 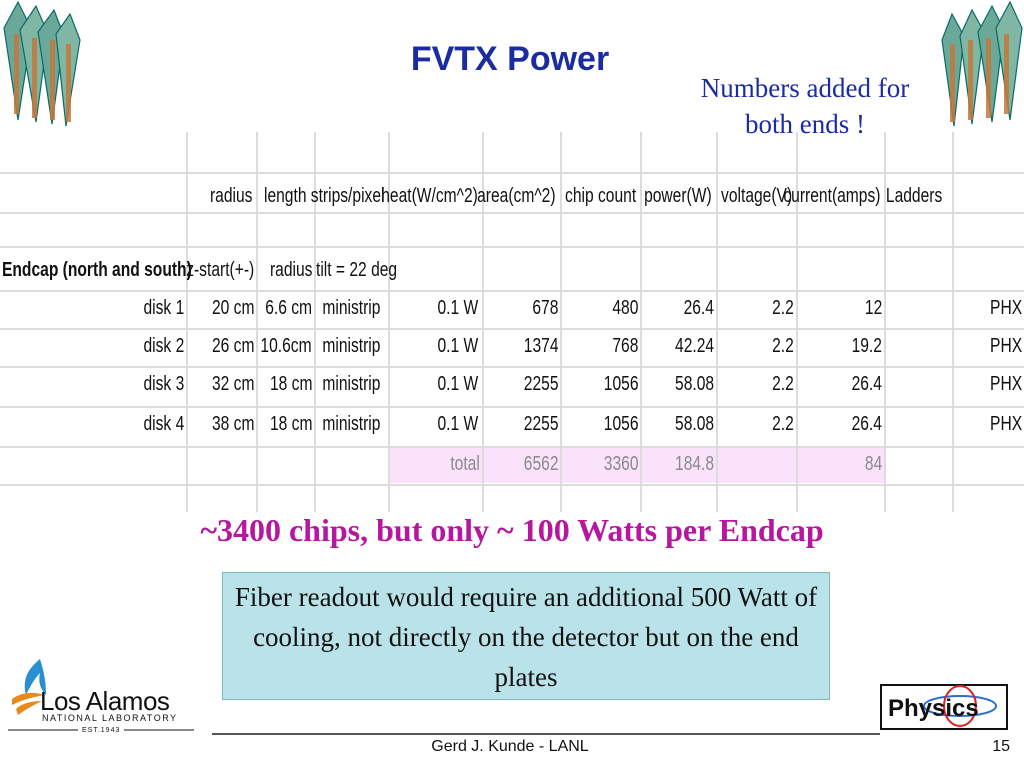 I want to click on footer-author: Gerd J. Kunde - LANL, so click(x=510, y=746).